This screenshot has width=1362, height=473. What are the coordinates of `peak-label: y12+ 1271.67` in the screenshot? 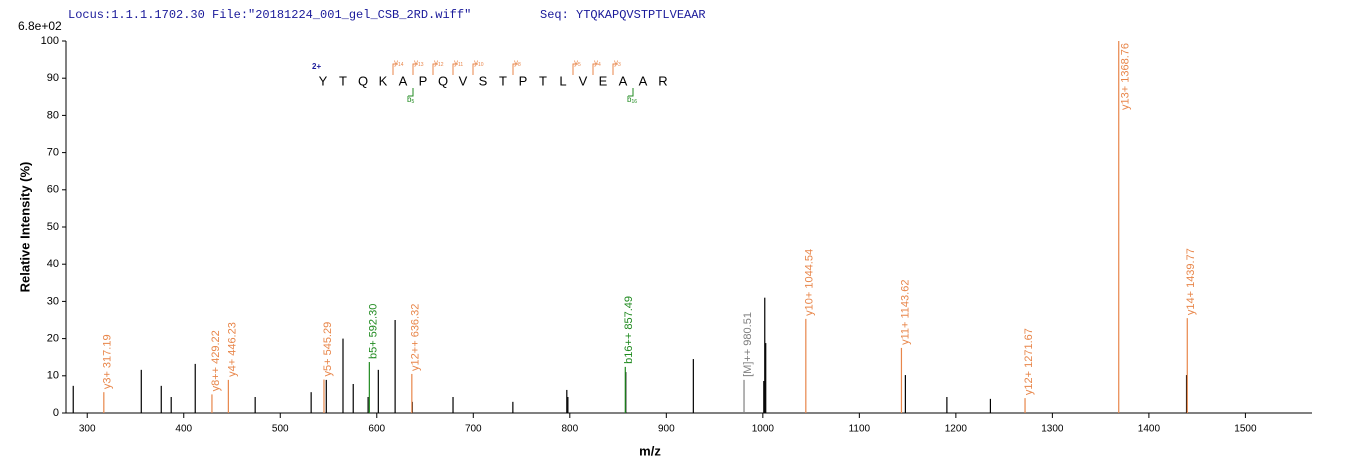 It's located at (1029, 361).